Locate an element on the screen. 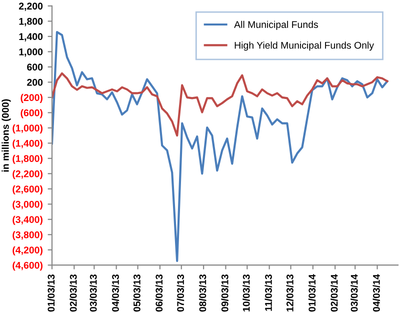 Image resolution: width=400 pixels, height=313 pixels. x-tick-label: 09/03/13 is located at coordinates (224, 293).